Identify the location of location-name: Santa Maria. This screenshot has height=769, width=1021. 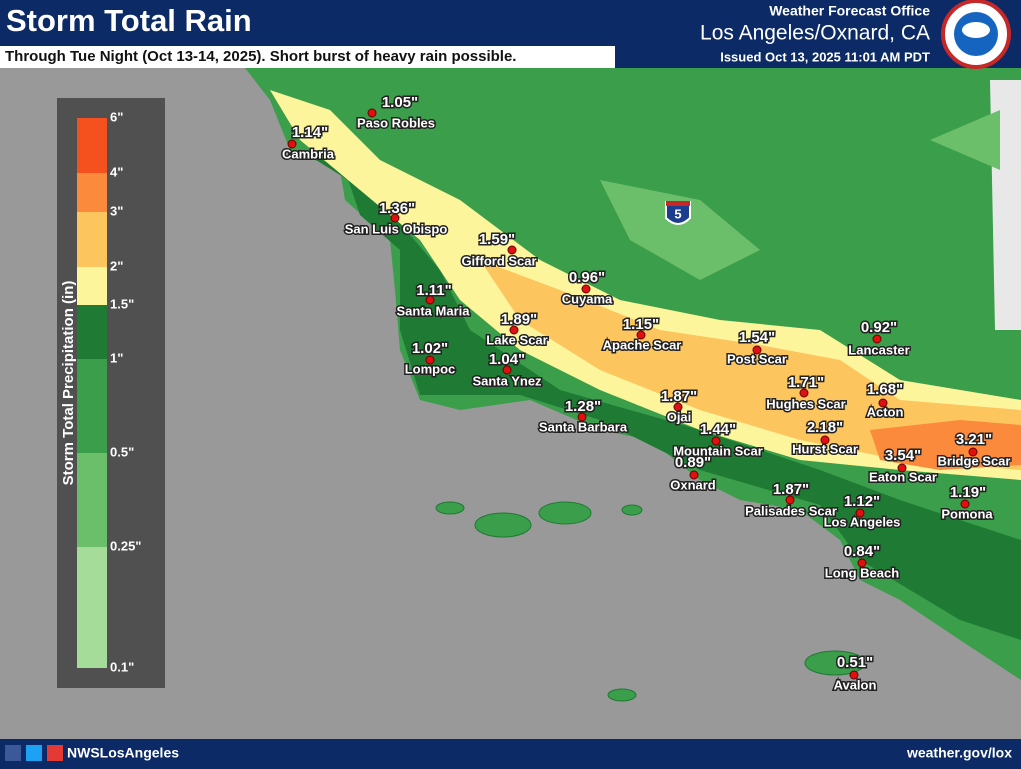
(434, 310).